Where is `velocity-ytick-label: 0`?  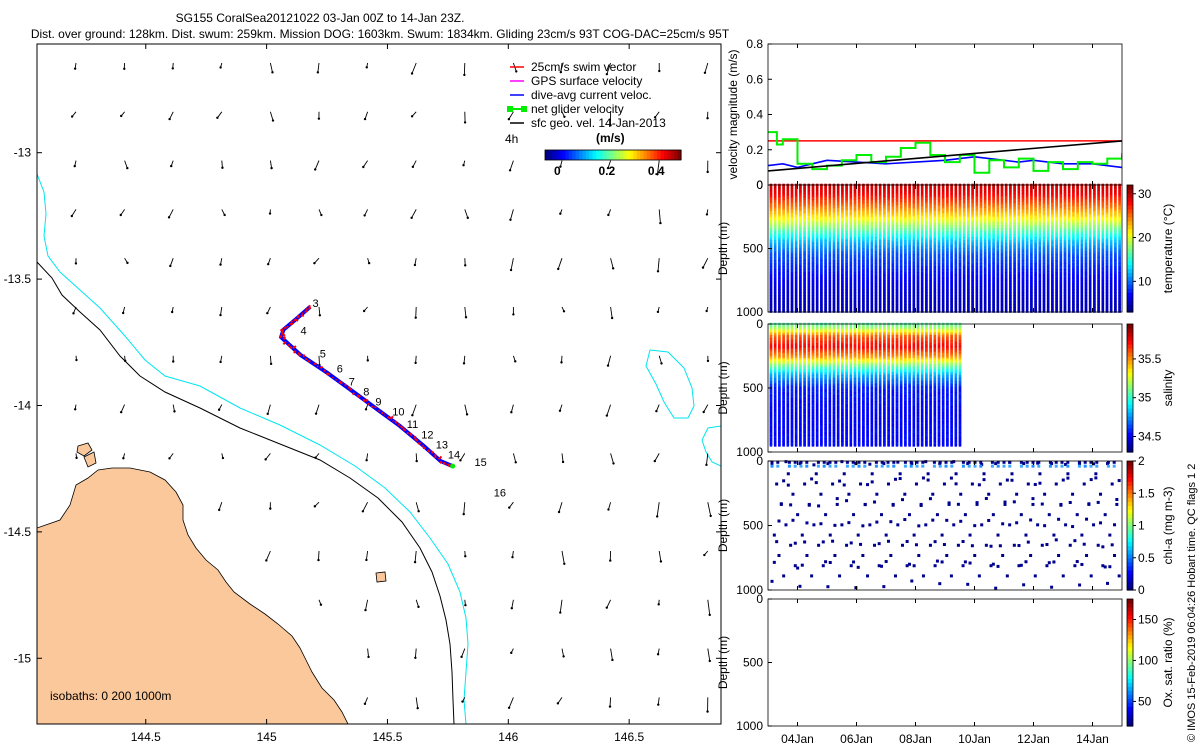 velocity-ytick-label: 0 is located at coordinates (759, 185).